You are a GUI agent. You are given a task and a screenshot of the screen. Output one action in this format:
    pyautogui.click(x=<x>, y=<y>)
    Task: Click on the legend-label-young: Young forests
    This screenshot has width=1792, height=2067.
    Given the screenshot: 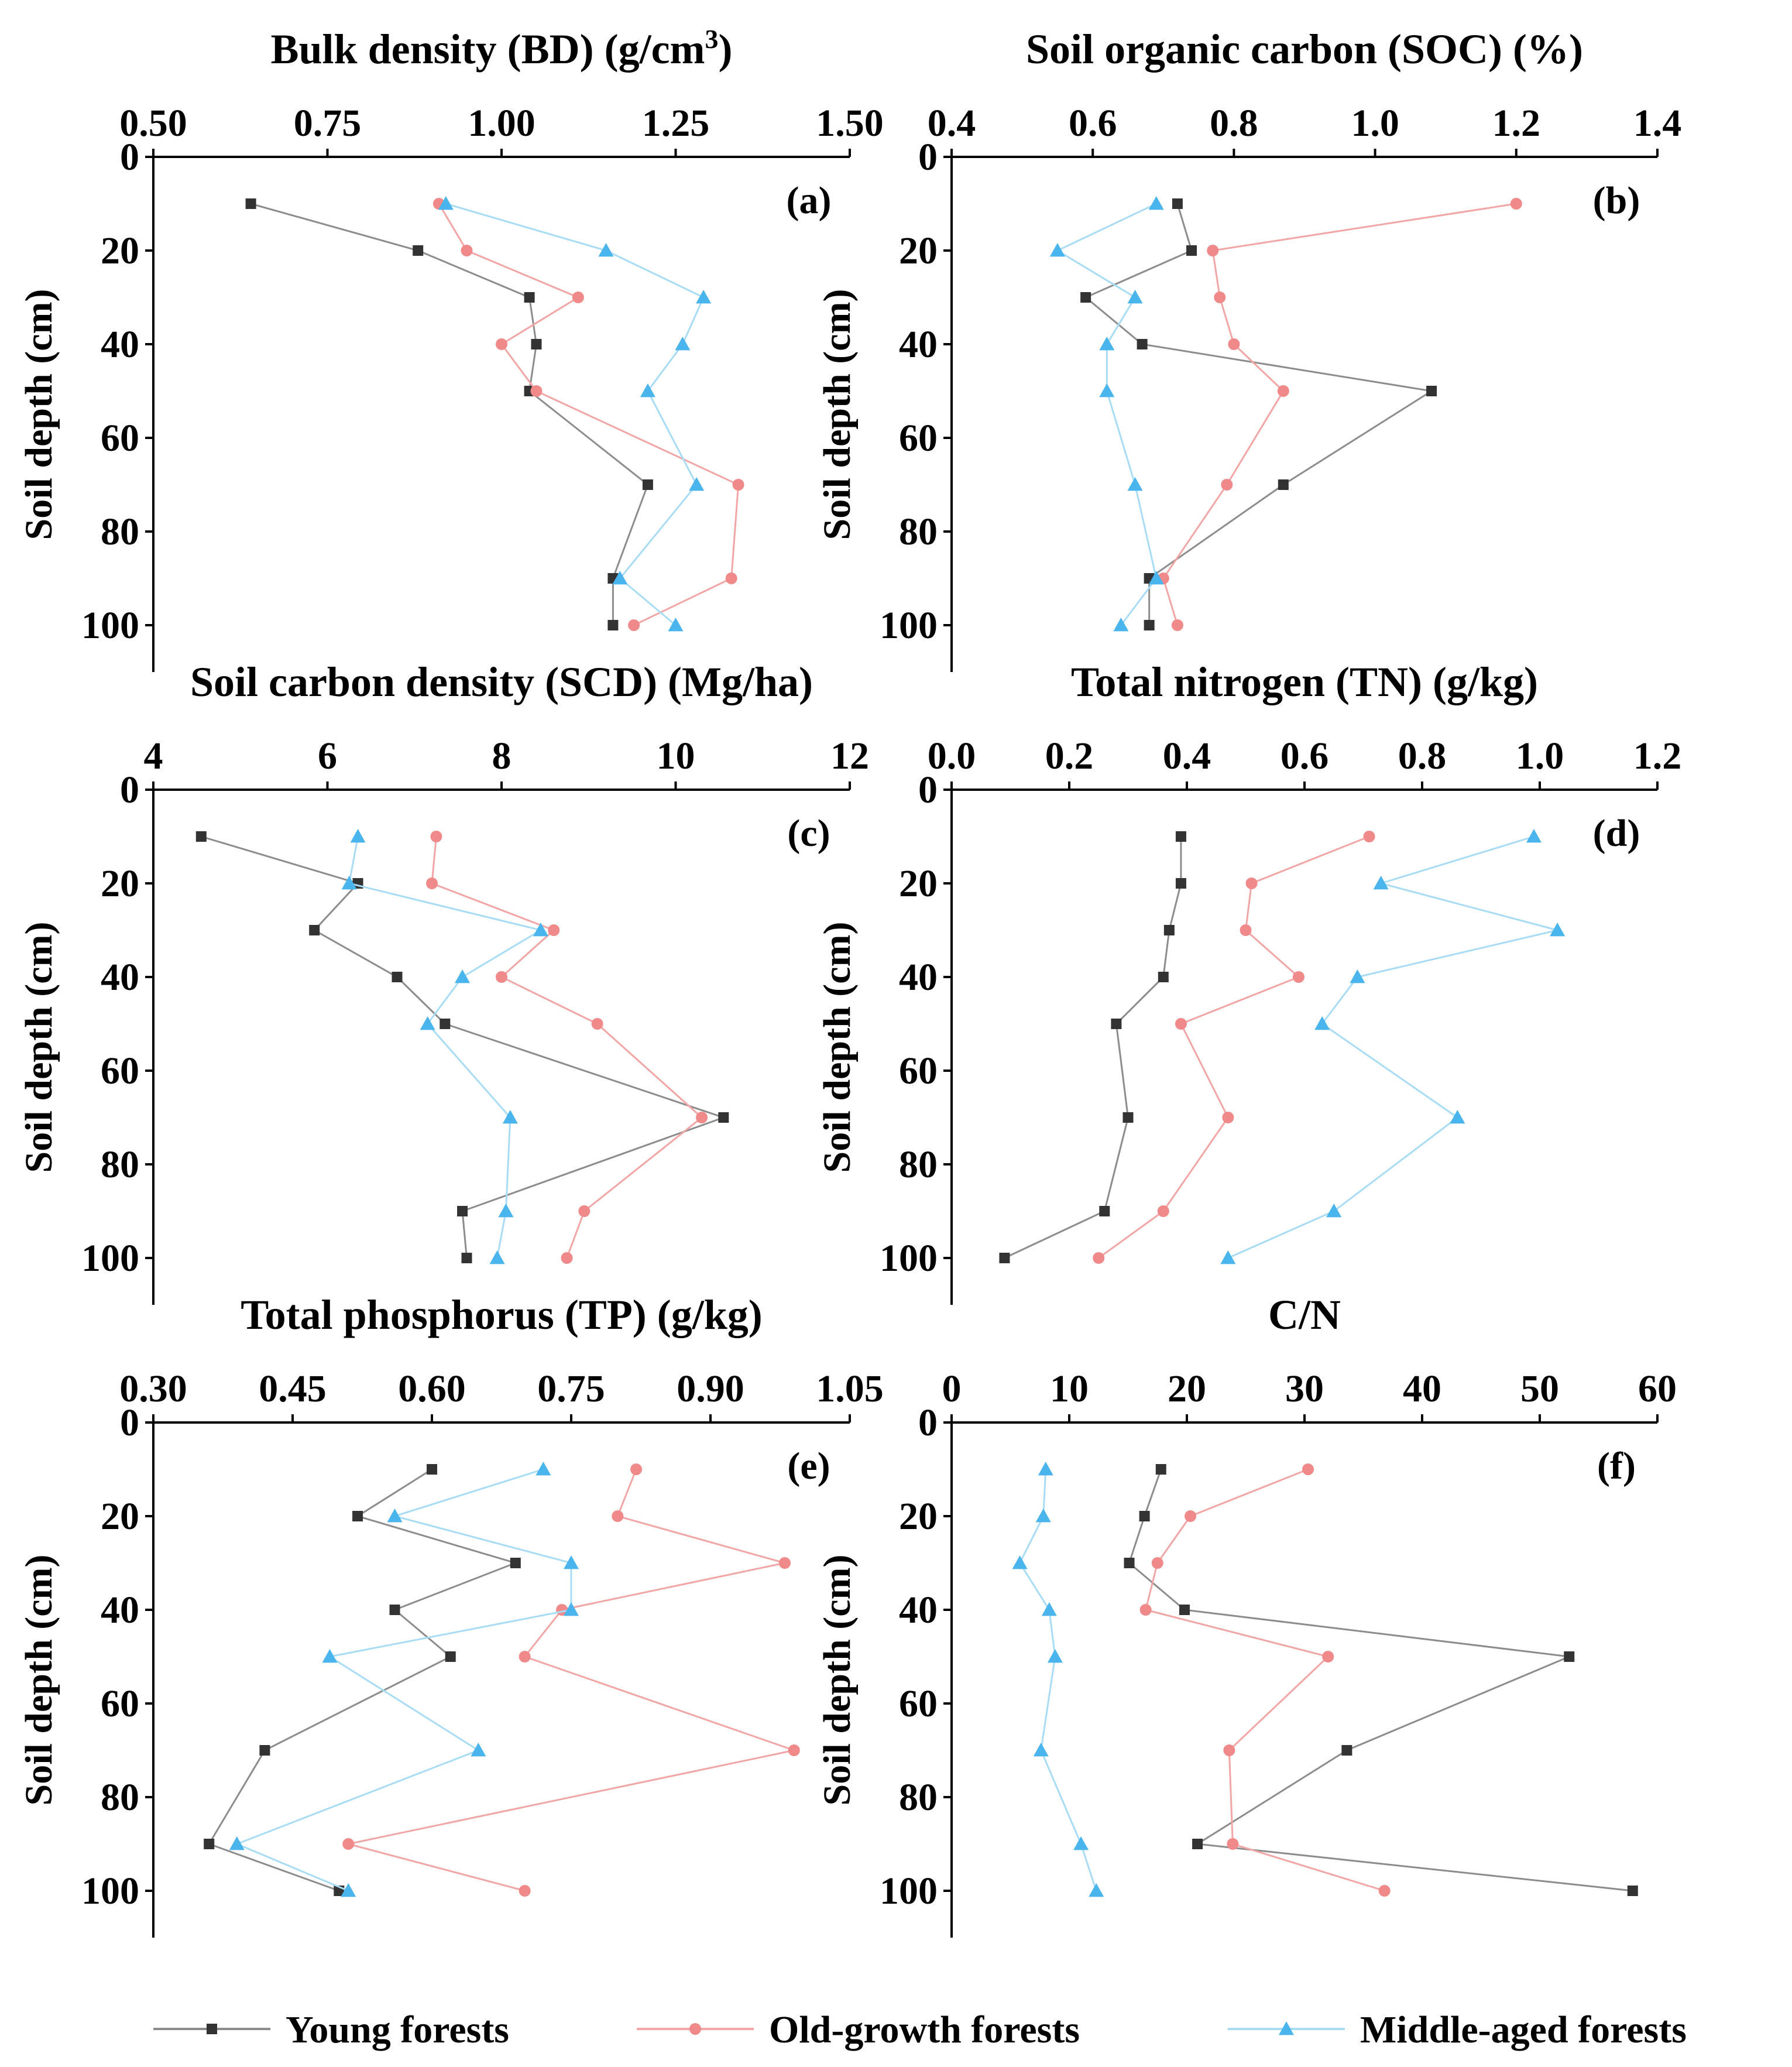 What is the action you would take?
    pyautogui.click(x=397, y=2030)
    